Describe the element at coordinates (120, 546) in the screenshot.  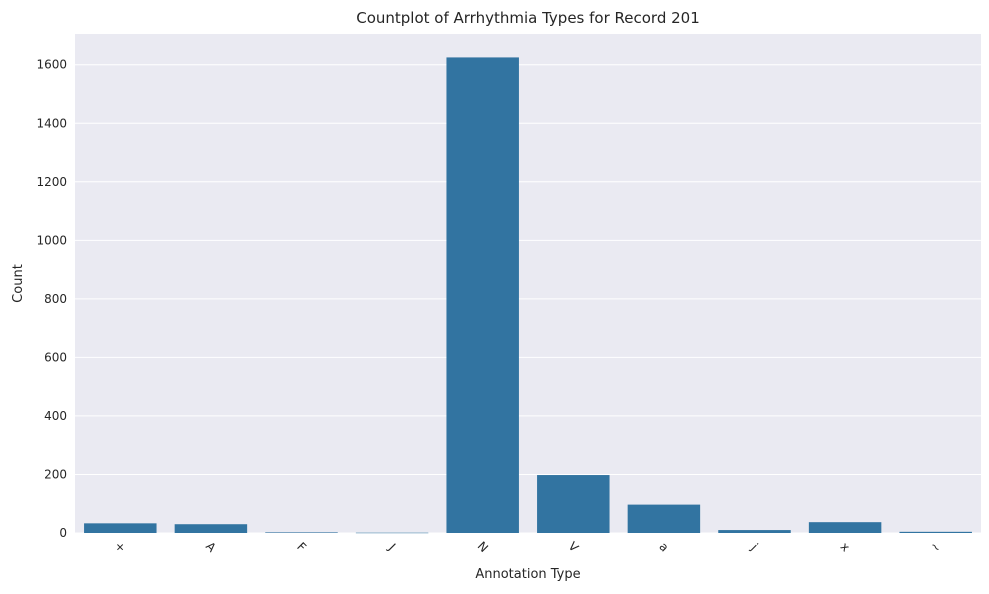
I see `x-tick-label: +` at that location.